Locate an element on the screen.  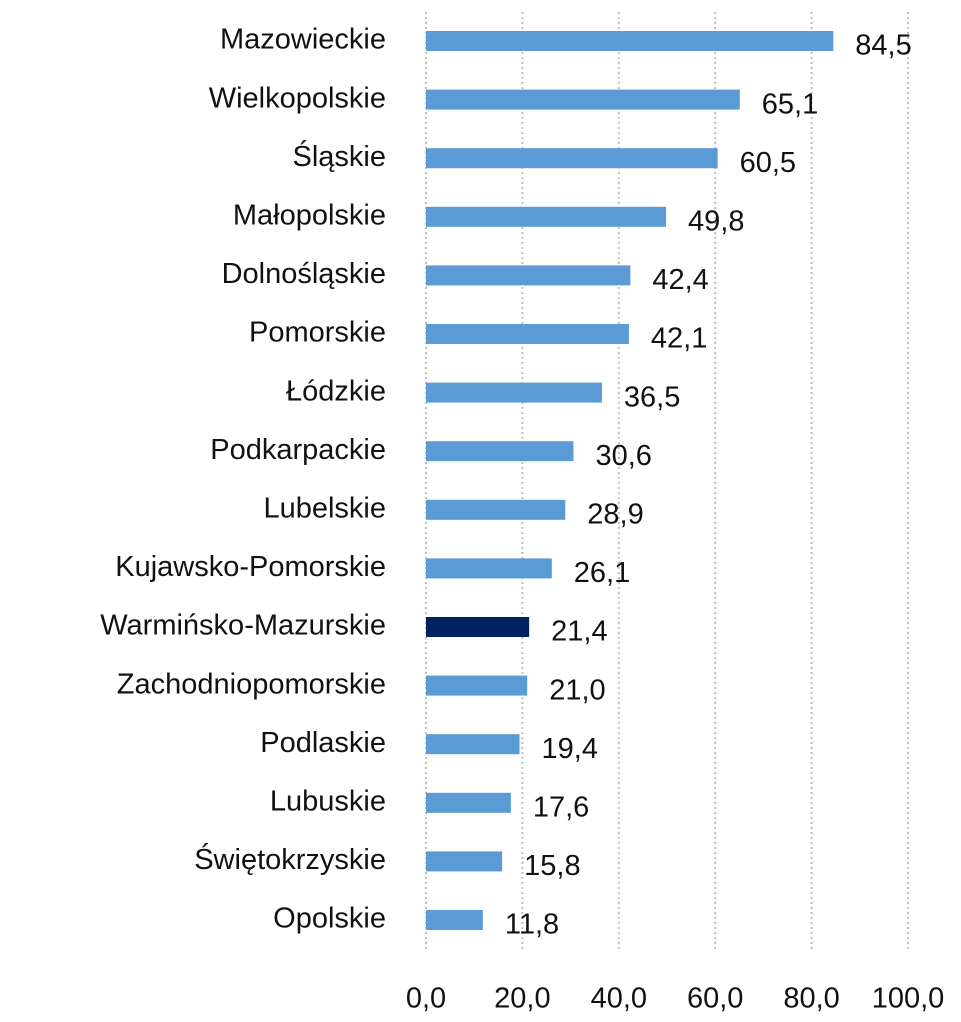
x-tick-label: 100,0 is located at coordinates (908, 999).